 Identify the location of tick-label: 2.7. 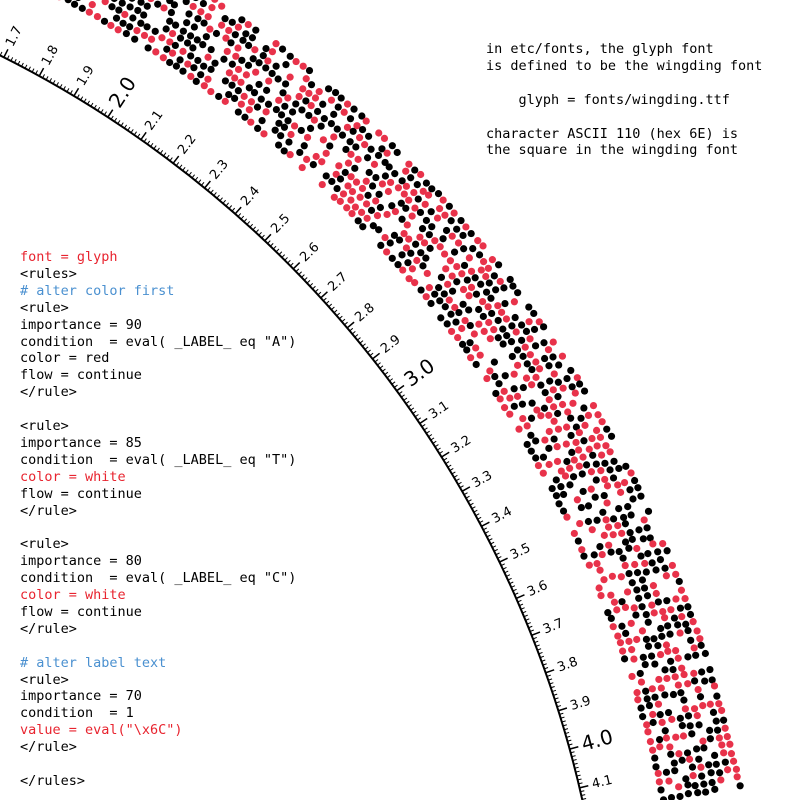
(337, 282).